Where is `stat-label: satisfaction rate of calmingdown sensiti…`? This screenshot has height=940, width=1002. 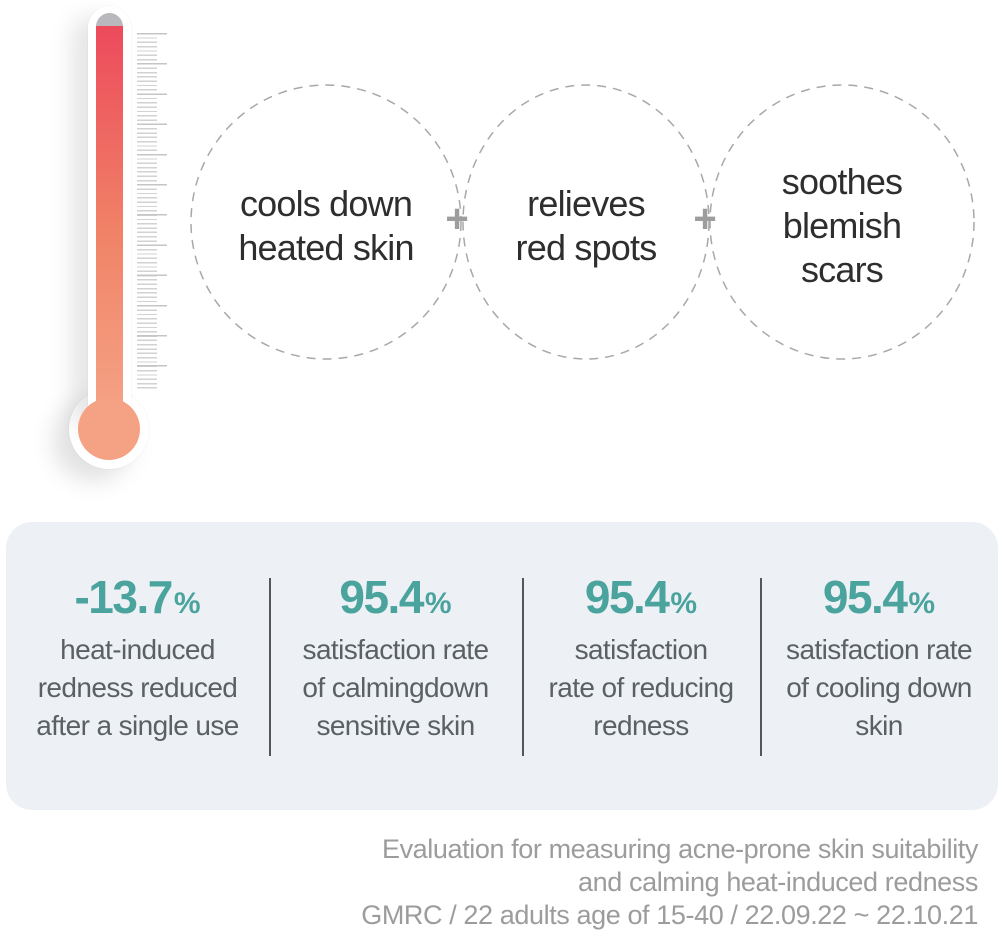
stat-label: satisfaction rate of calmingdown sensiti… is located at coordinates (395, 687).